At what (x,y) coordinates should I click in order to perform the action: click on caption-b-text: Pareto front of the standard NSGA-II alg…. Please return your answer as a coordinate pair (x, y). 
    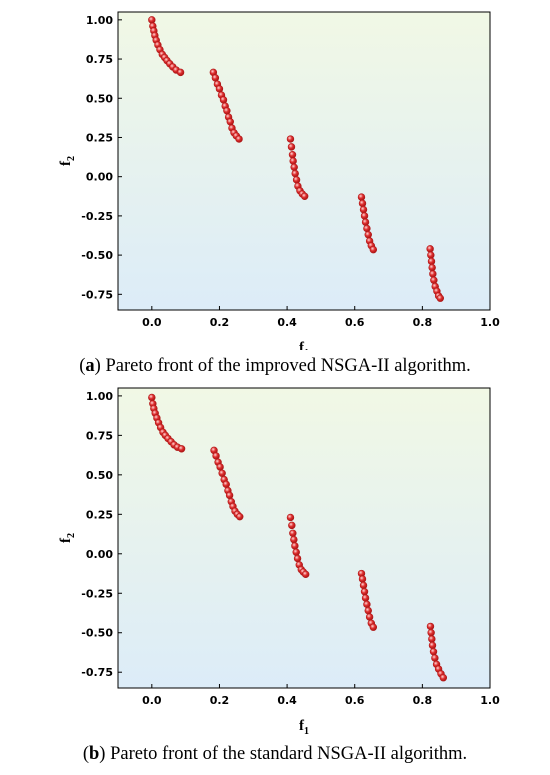
    Looking at the image, I should click on (289, 754).